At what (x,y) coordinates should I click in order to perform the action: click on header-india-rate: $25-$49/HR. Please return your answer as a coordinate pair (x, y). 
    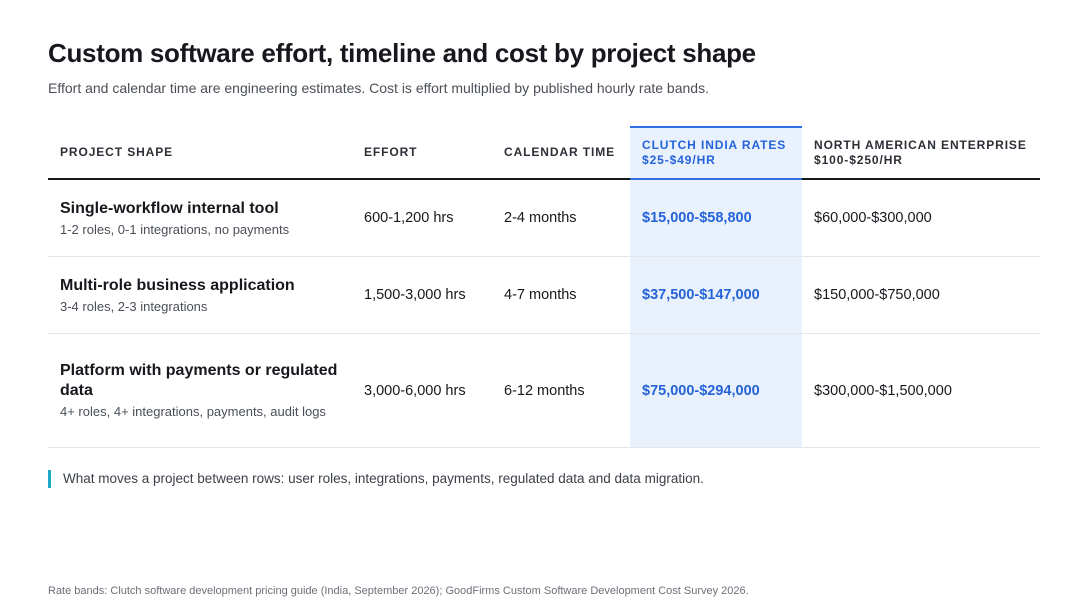
    Looking at the image, I should click on (679, 160).